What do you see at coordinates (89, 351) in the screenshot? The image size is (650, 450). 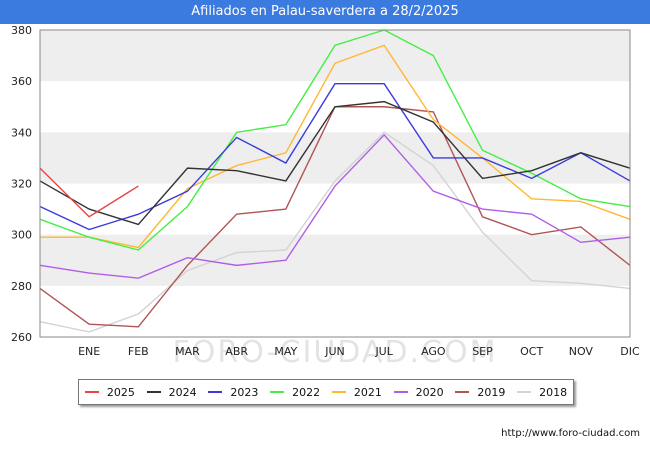 I see `x-tick-label: ENE` at bounding box center [89, 351].